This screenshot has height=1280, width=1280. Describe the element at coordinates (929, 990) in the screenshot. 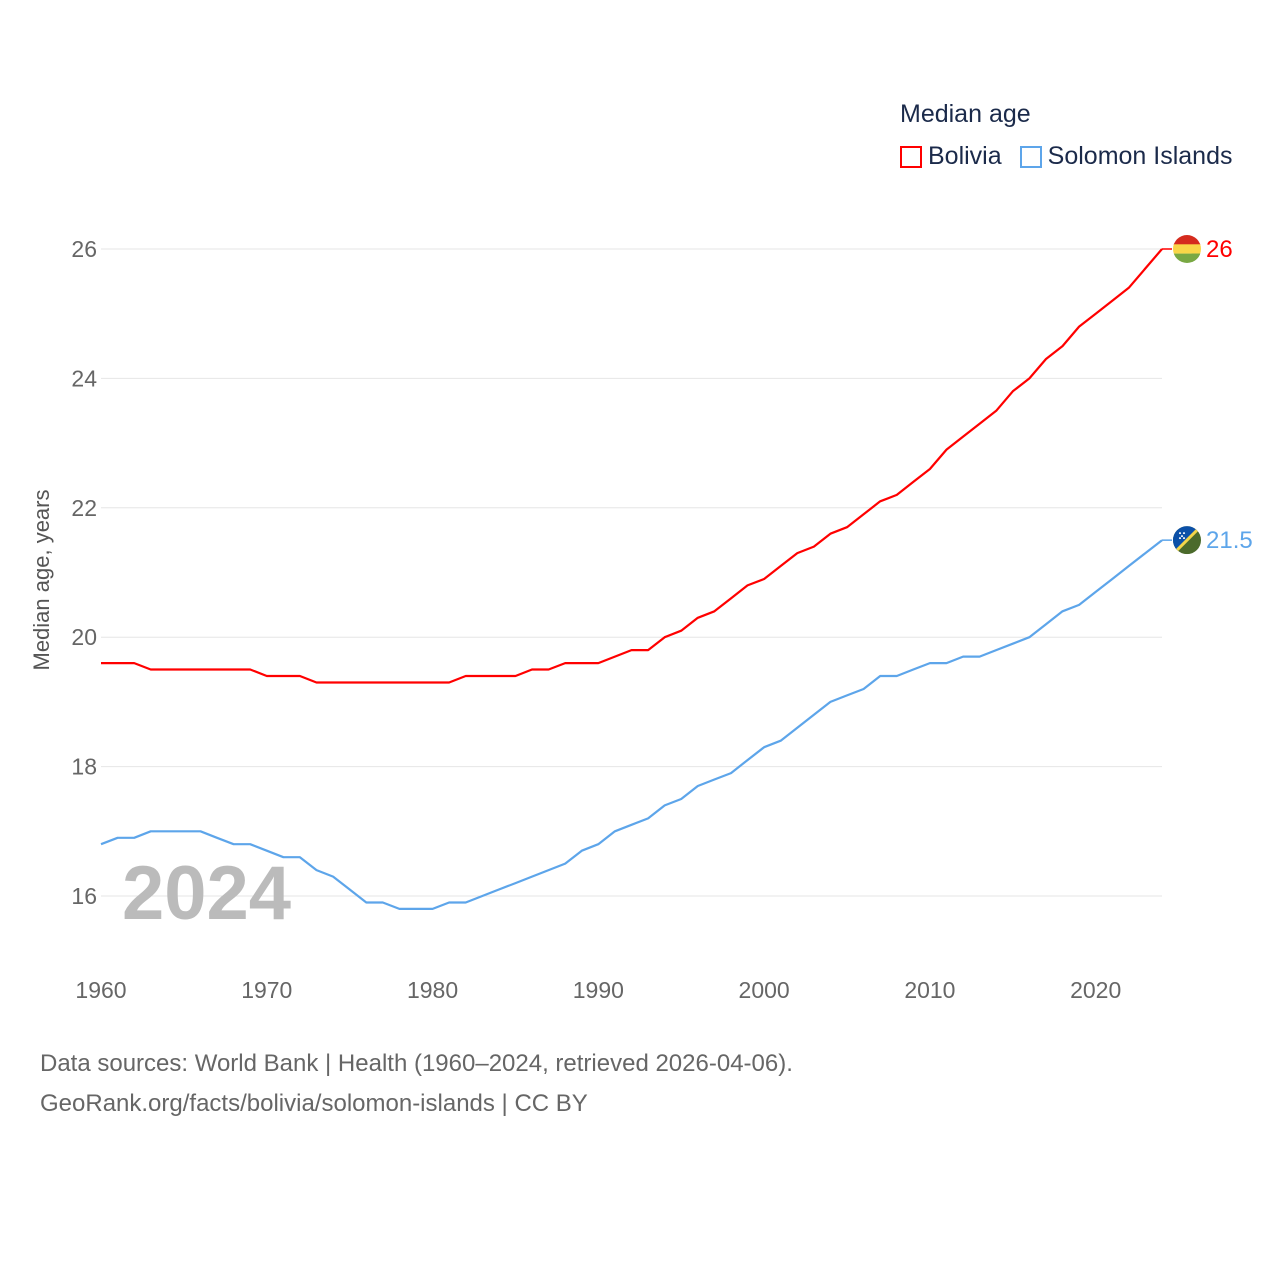

I see `x-tick-label: 2010` at that location.